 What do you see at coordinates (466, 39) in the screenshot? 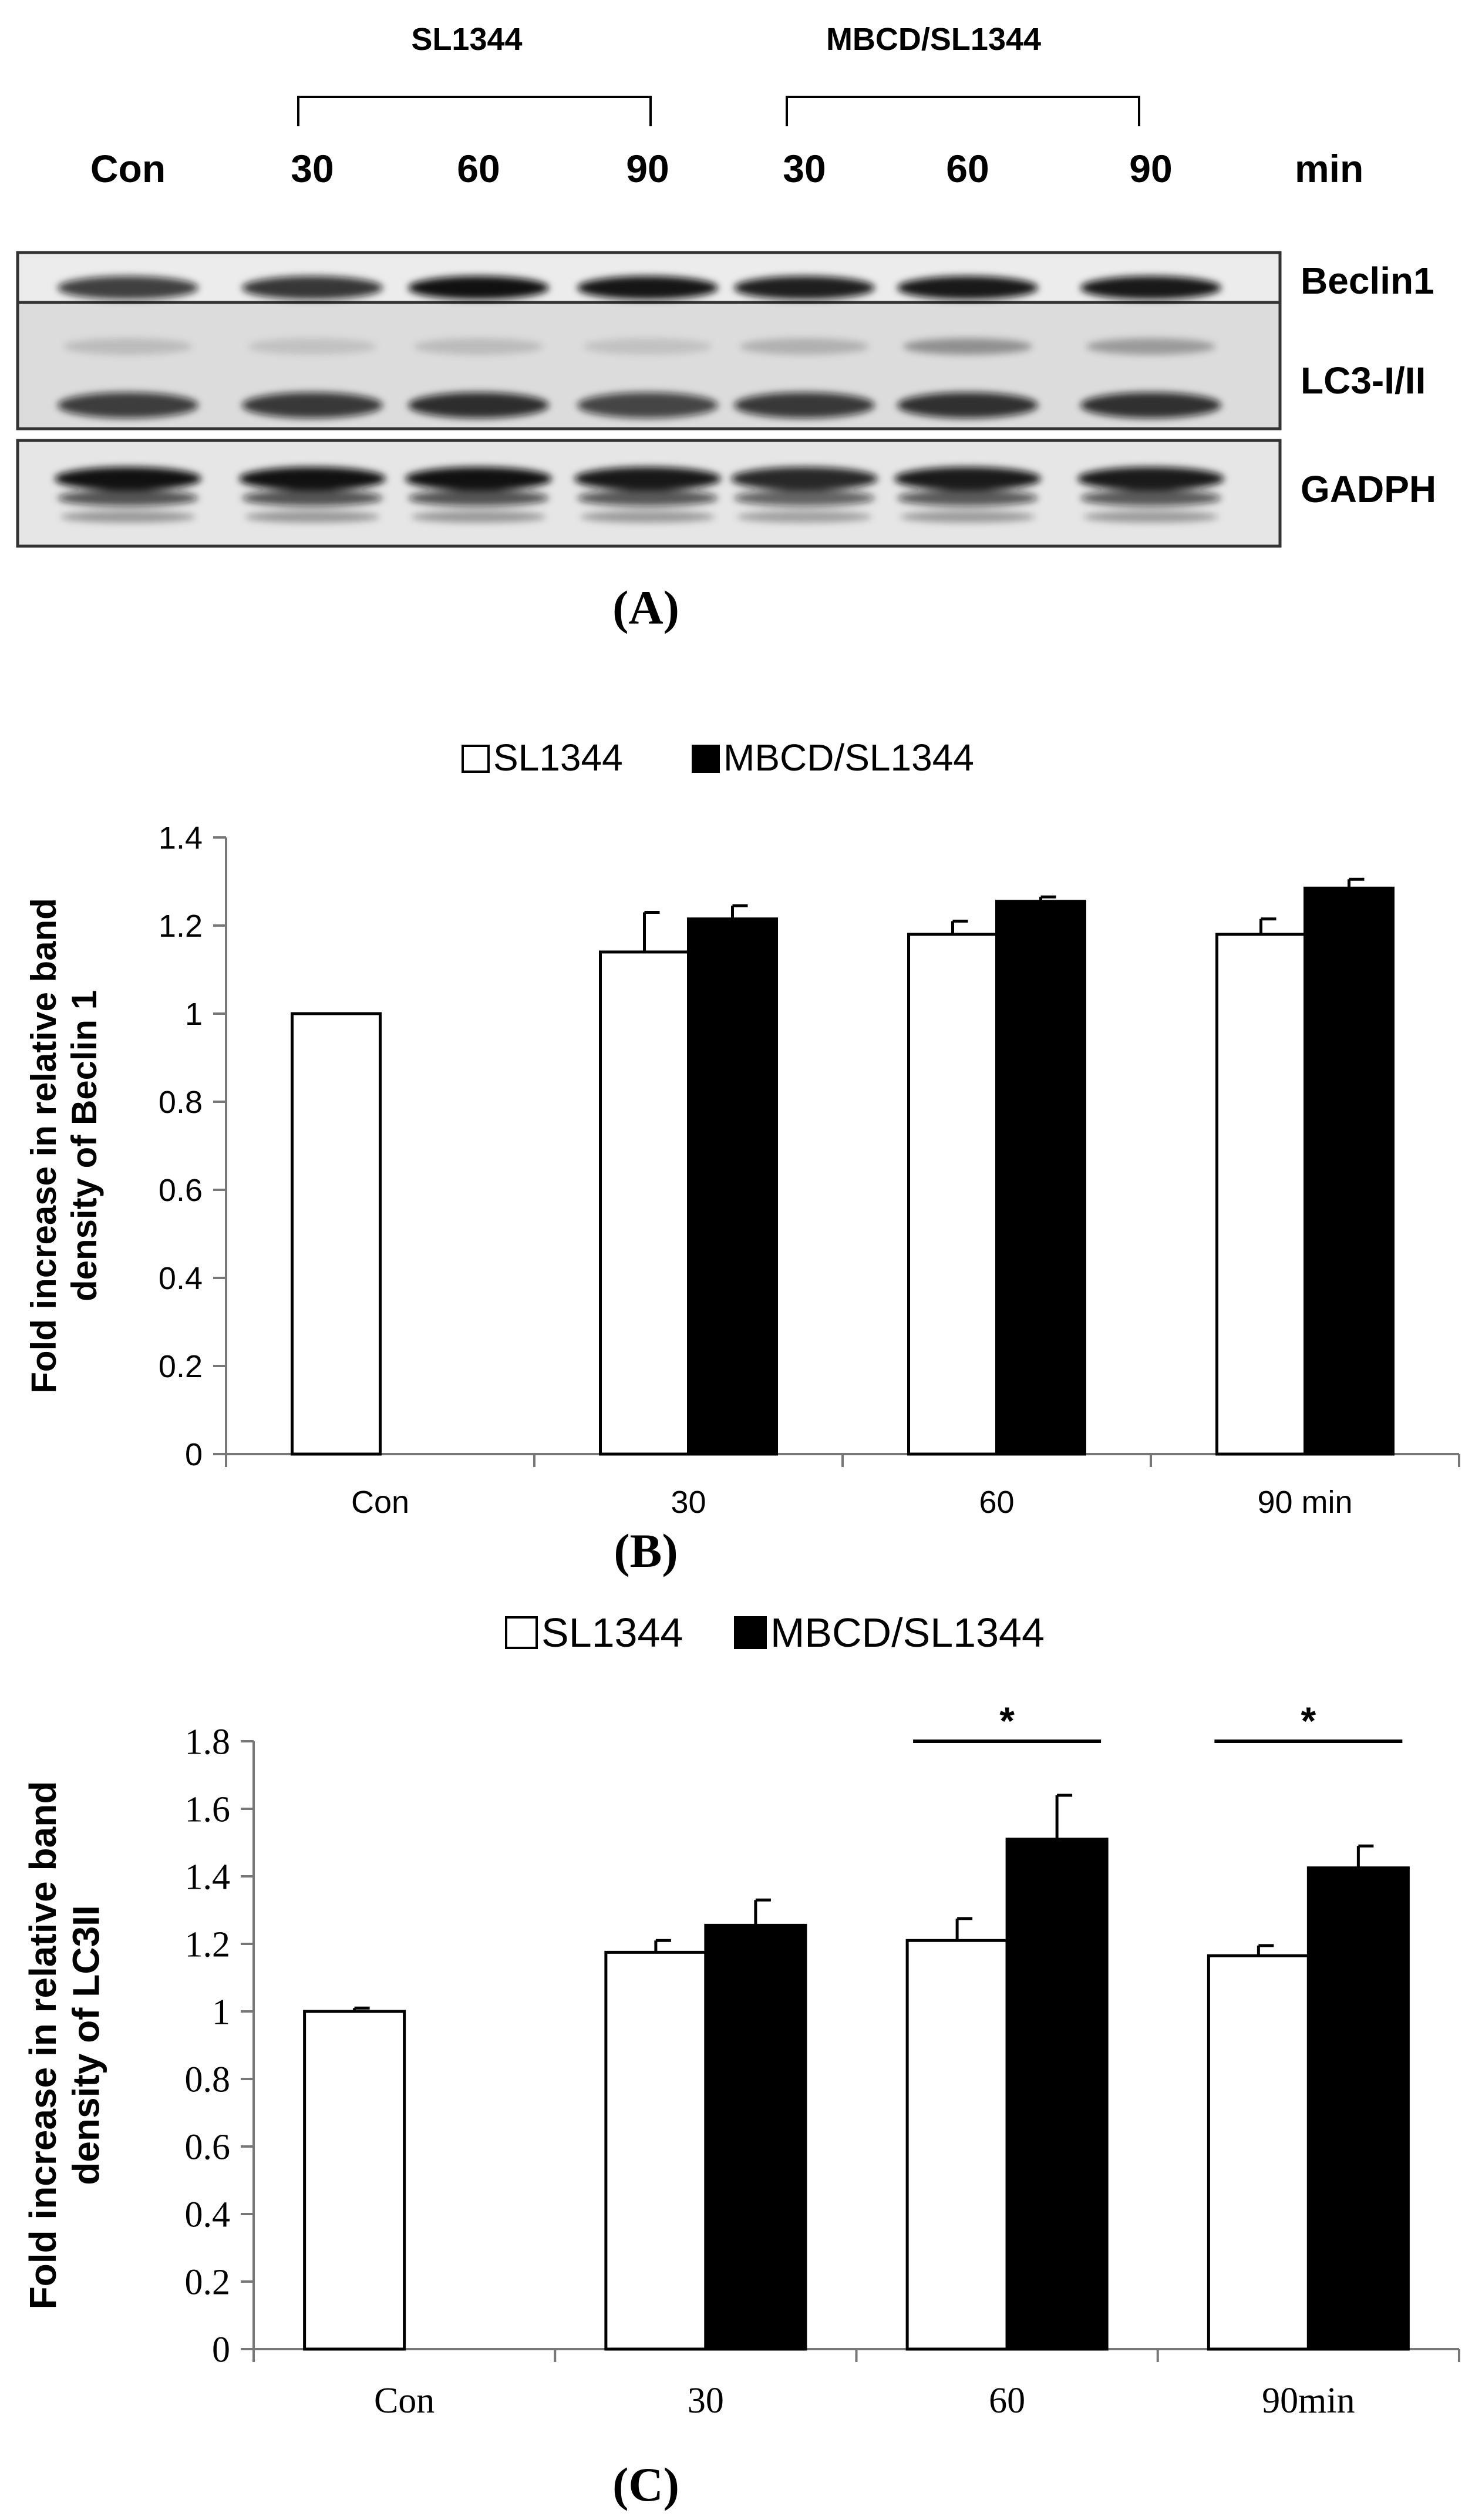
I see `group-label-sl1344: SL1344` at bounding box center [466, 39].